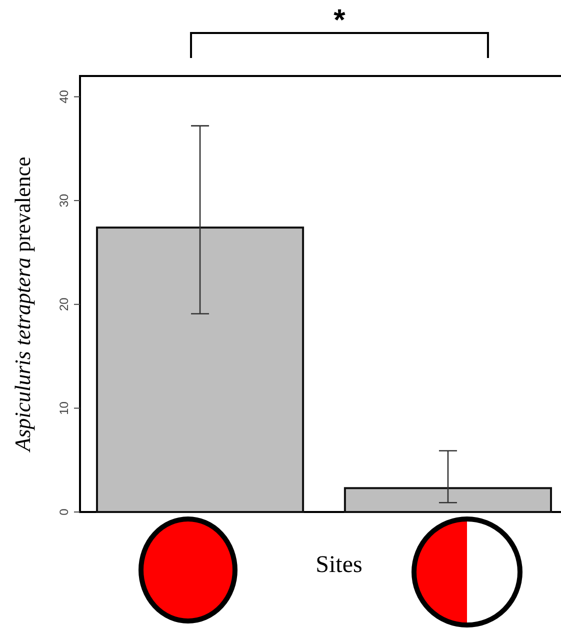 The width and height of the screenshot is (561, 630). Describe the element at coordinates (63, 97) in the screenshot. I see `y-tick-label: 40` at that location.